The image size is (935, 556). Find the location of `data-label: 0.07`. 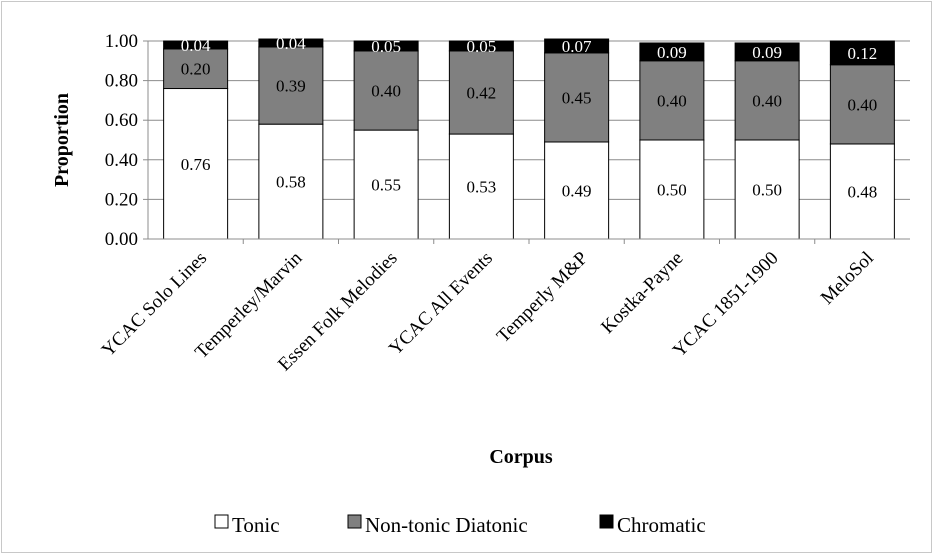

data-label: 0.07 is located at coordinates (577, 46).